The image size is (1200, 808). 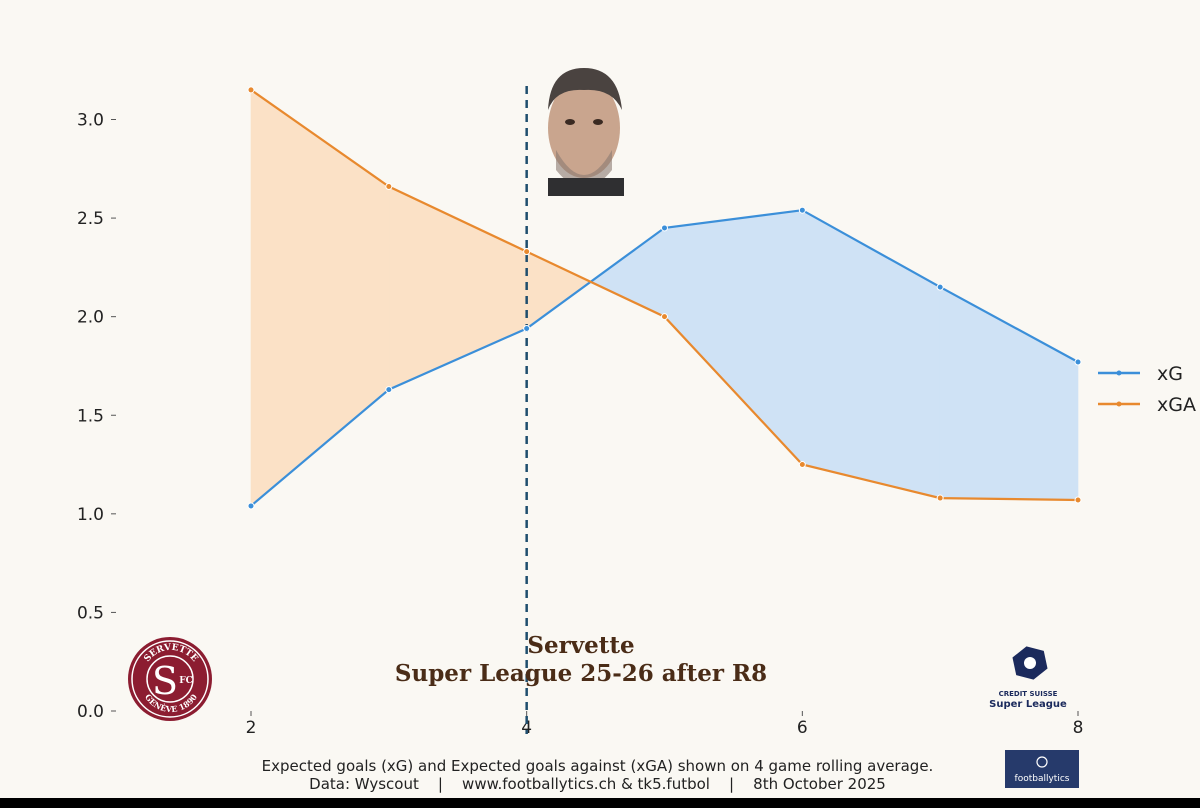 What do you see at coordinates (586, 132) in the screenshot?
I see `coach-photo` at bounding box center [586, 132].